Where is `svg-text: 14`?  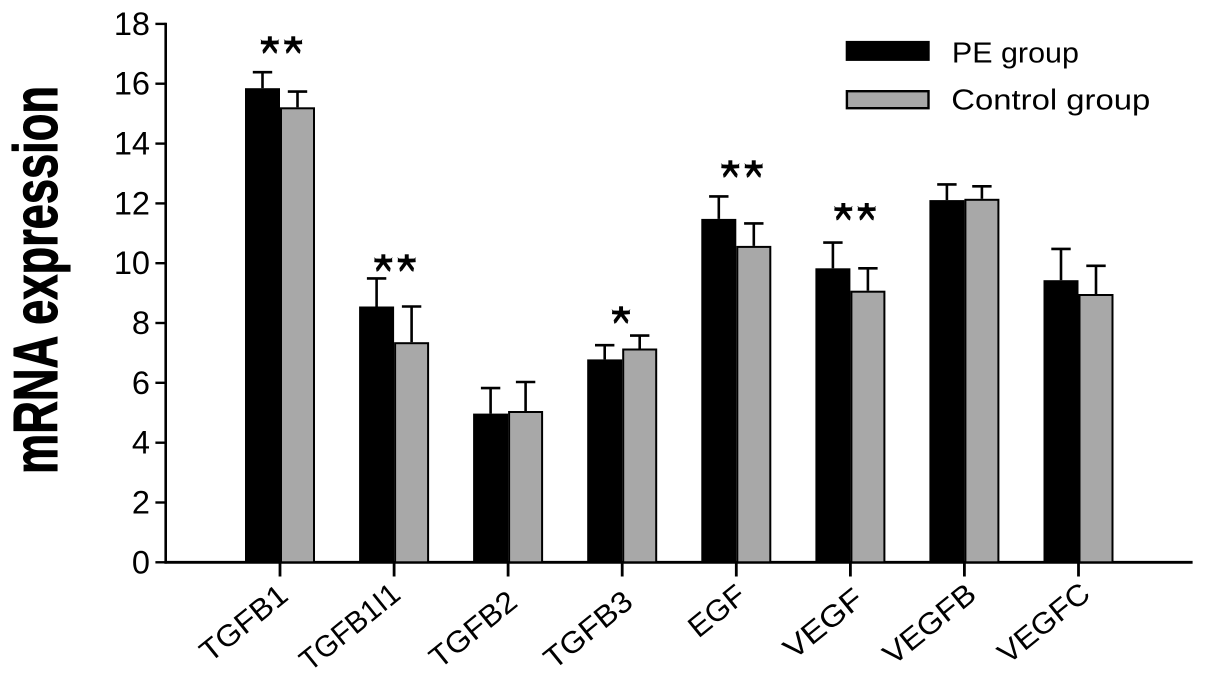 svg-text: 14 is located at coordinates (132, 144).